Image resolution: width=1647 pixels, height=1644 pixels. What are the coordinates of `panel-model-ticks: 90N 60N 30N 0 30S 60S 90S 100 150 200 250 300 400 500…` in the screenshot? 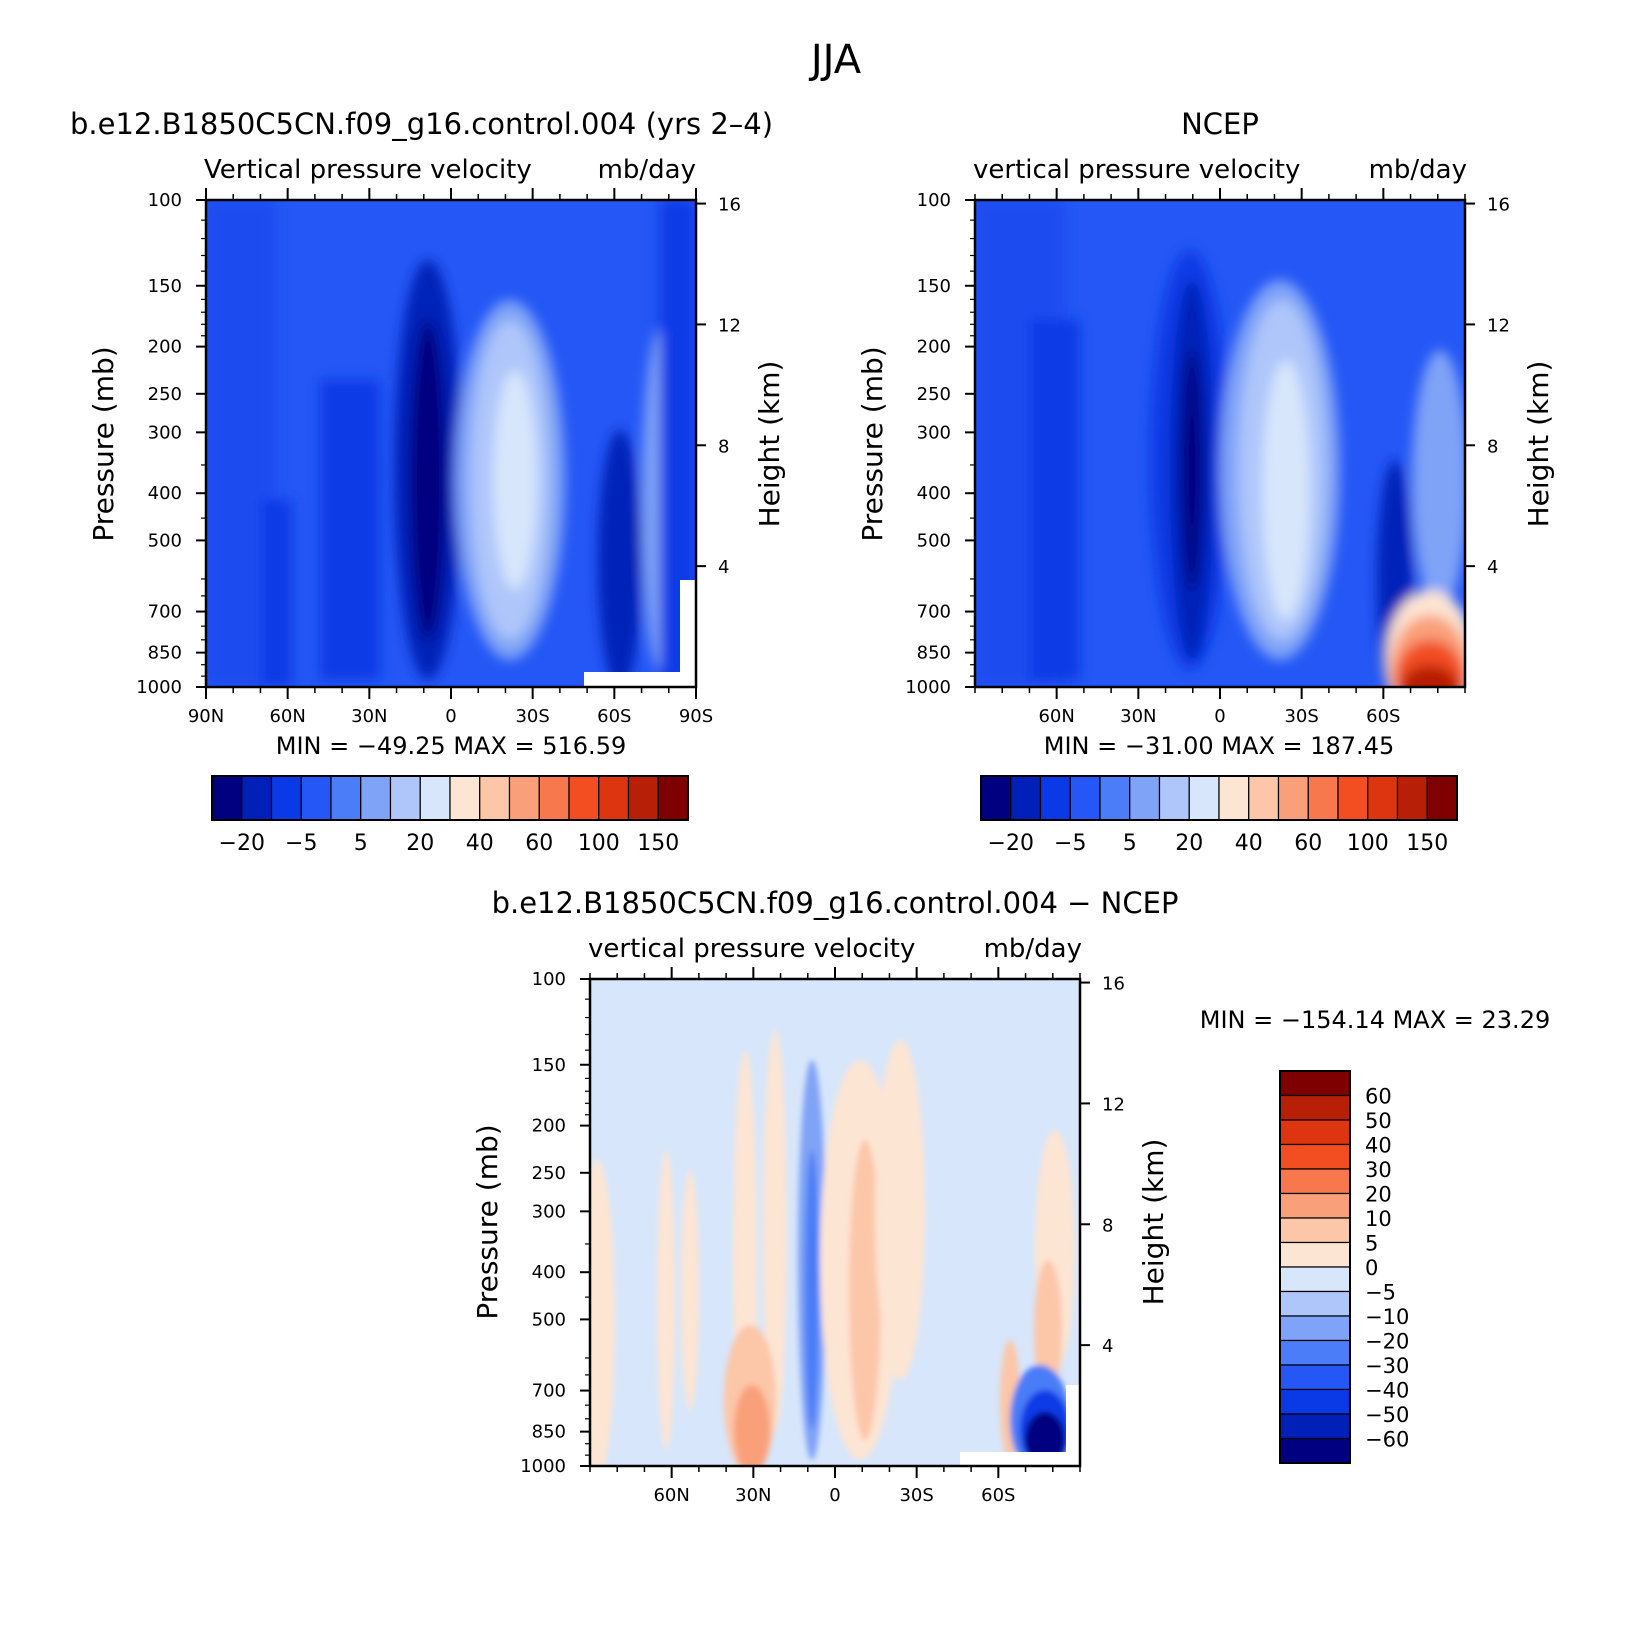 It's located at (438, 457).